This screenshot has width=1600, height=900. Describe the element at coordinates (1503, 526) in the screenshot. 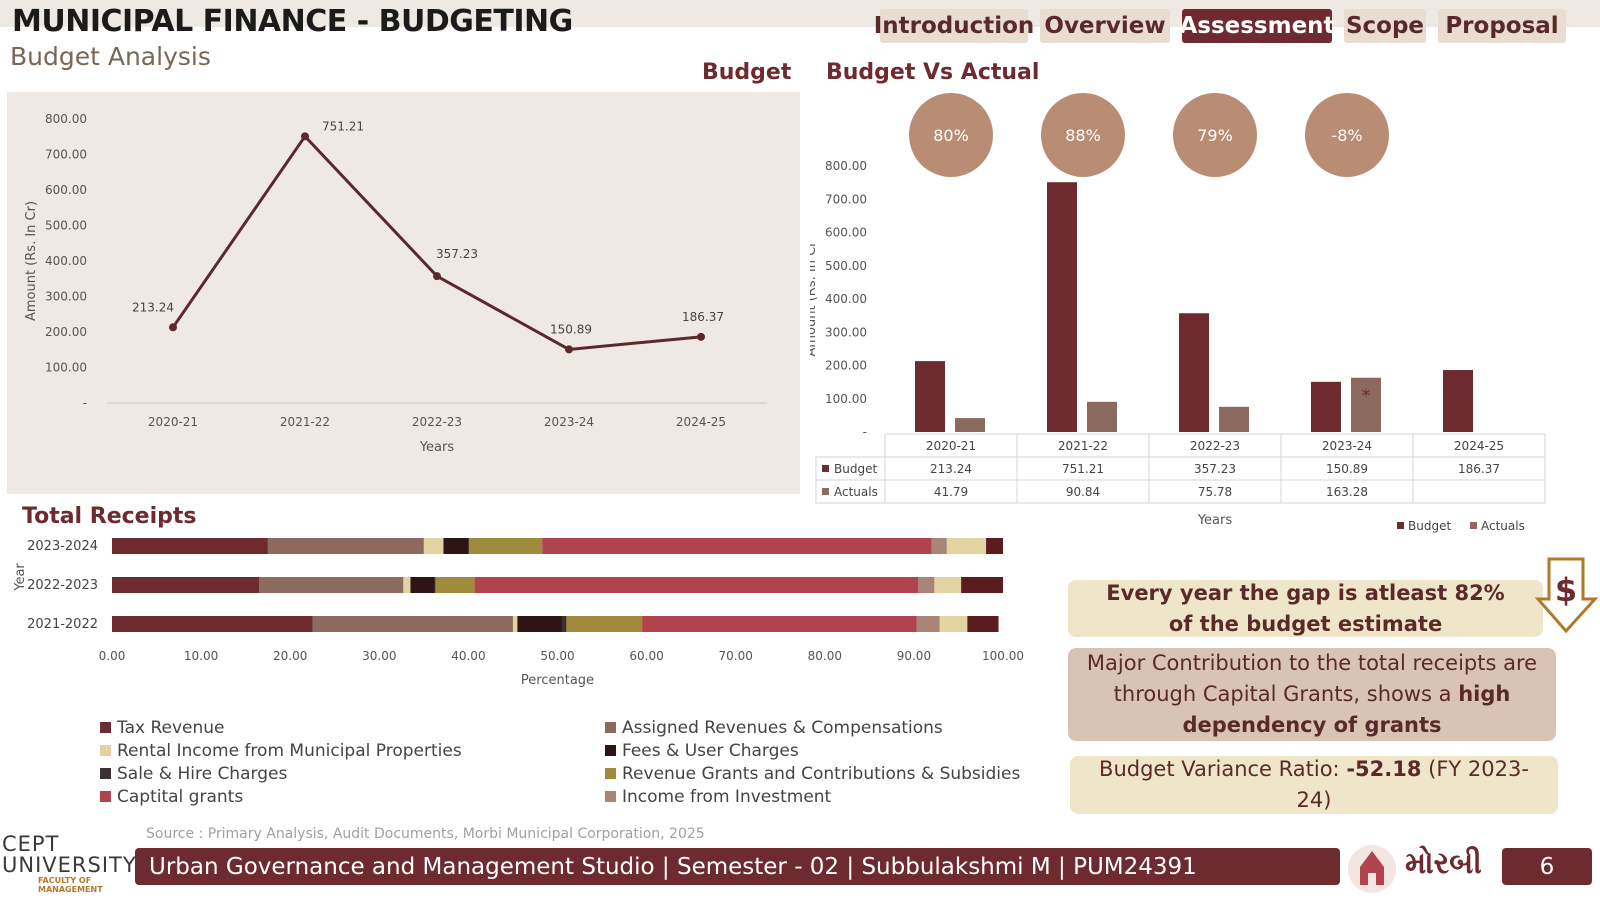

I see `legend-label-actuals: Actuals` at that location.